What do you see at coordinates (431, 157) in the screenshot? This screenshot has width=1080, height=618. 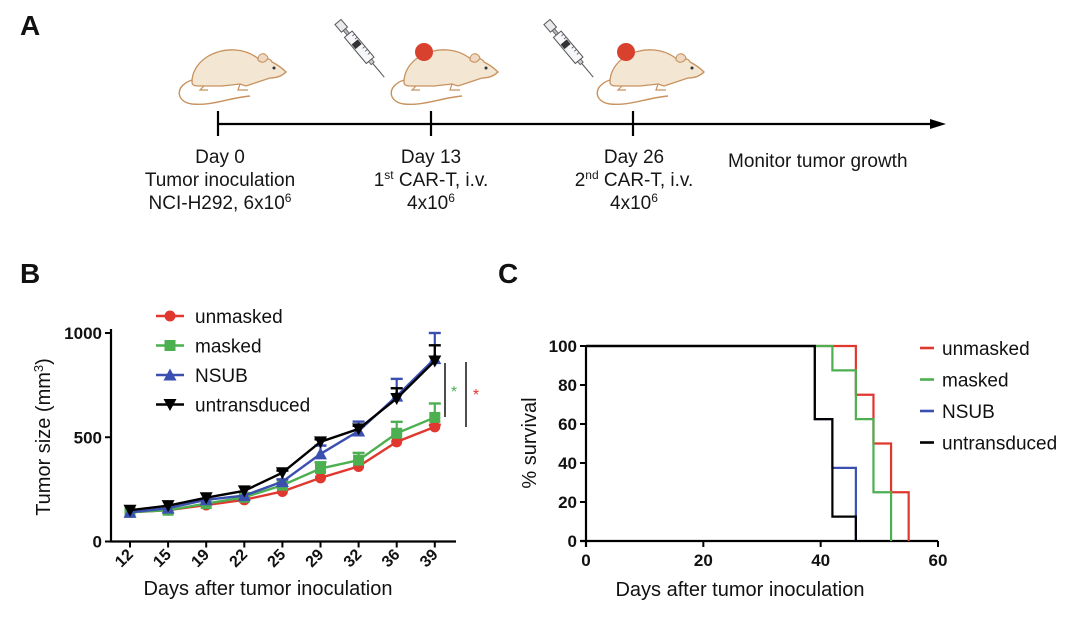 I see `event-day-label: Day 13` at bounding box center [431, 157].